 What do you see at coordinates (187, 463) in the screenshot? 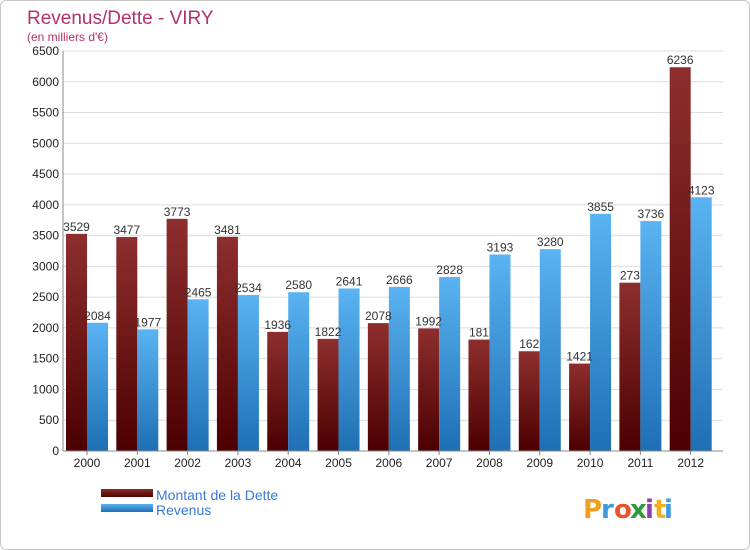
I see `x-tick-label: 2002` at bounding box center [187, 463].